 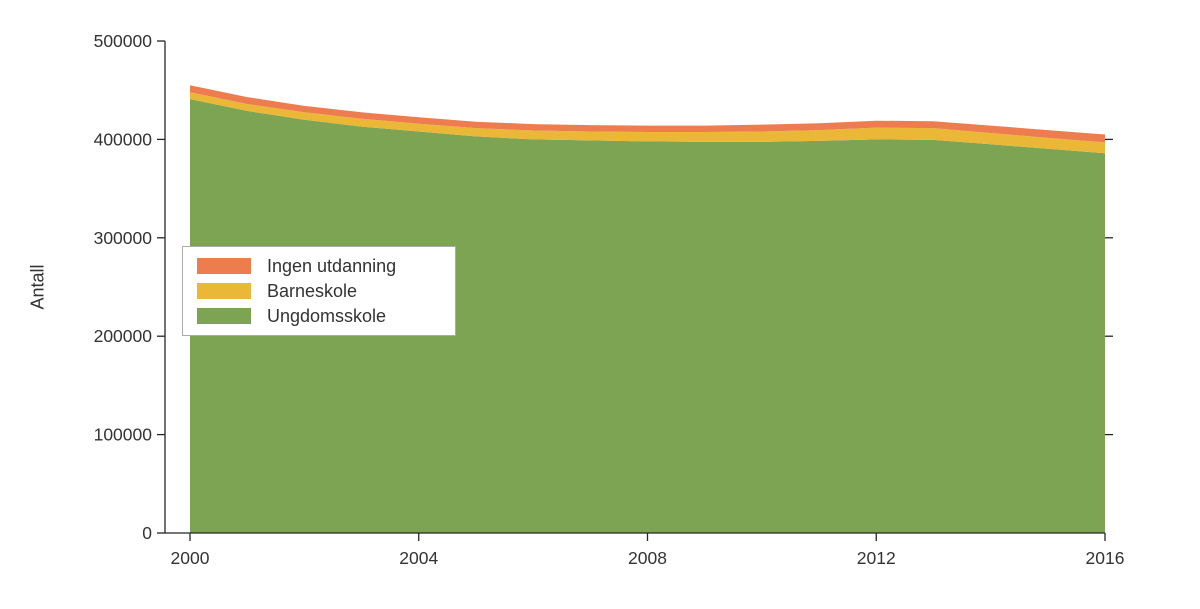 I want to click on y-tick-label: 300000, so click(x=123, y=238).